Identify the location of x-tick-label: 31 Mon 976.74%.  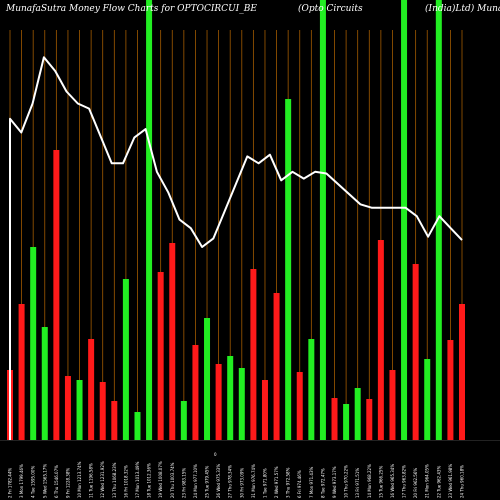
(253, 481).